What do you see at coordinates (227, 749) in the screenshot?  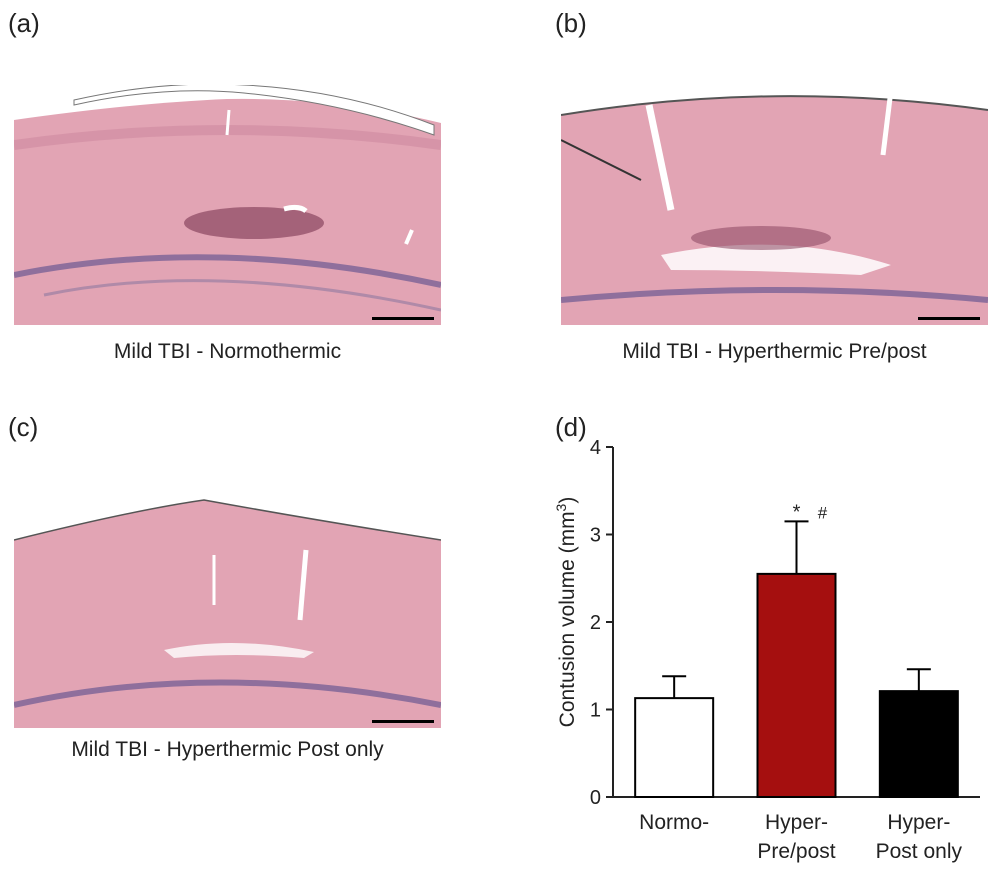 I see `panel-c-caption: Mild TBI - Hyperthermic Post only` at bounding box center [227, 749].